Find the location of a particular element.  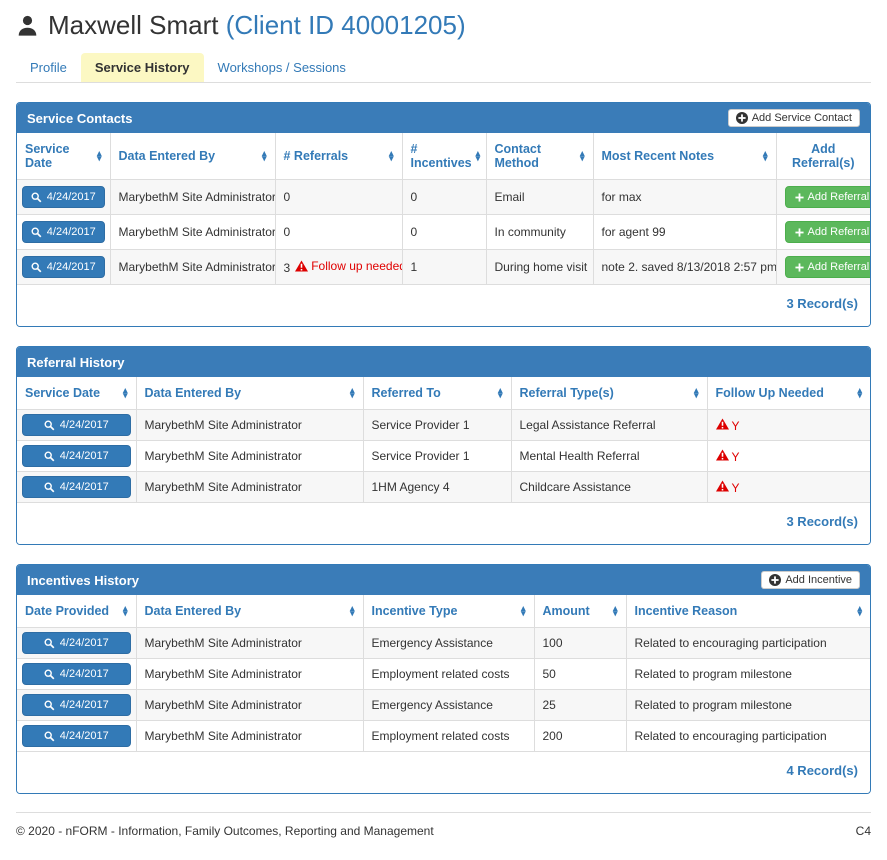

column-header-inner: Most Recent Notes ▴ ▾ is located at coordinates (685, 156).